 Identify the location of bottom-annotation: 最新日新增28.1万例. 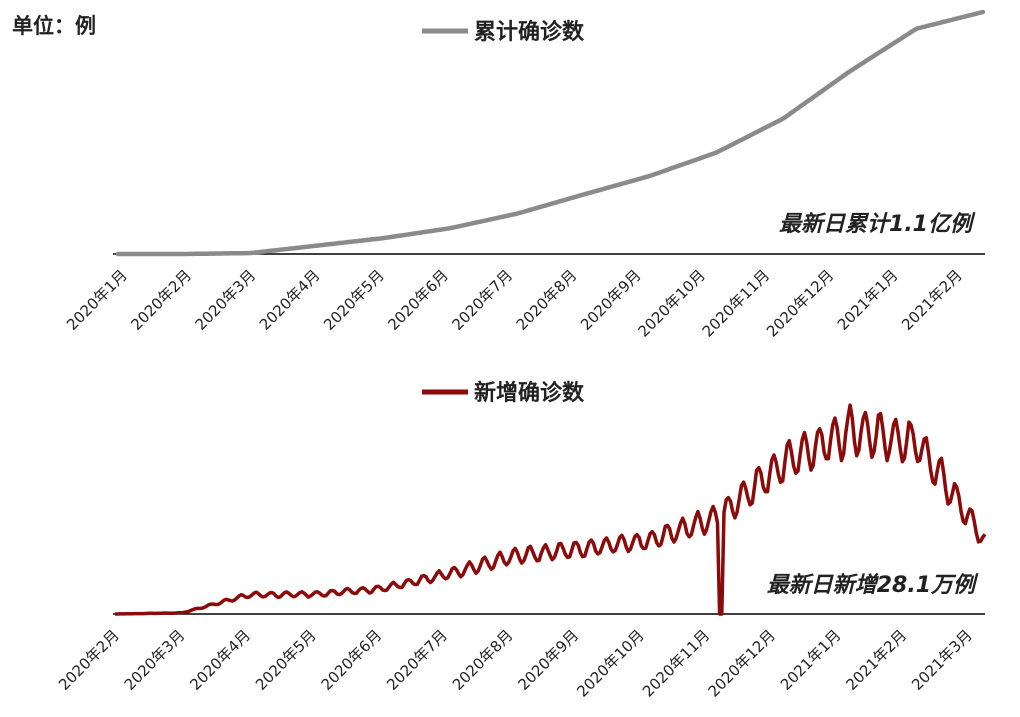
(873, 585).